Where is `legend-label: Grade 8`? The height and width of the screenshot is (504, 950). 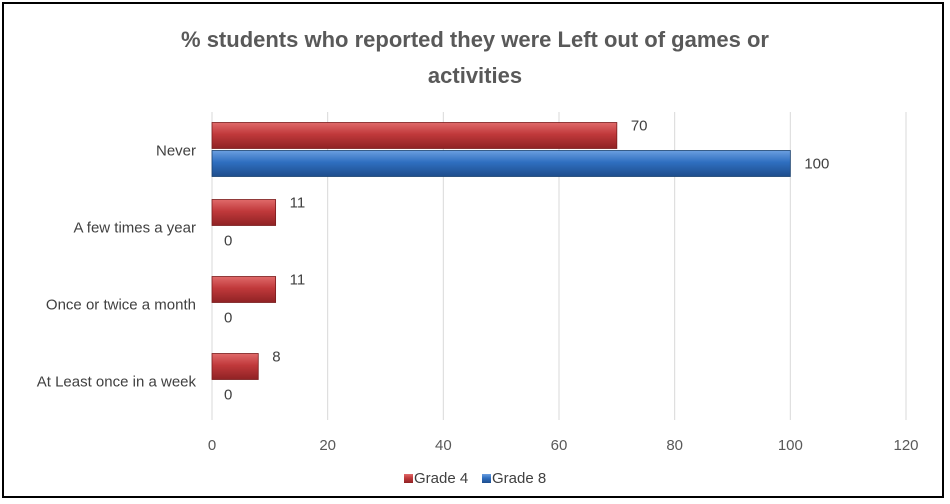
legend-label: Grade 8 is located at coordinates (519, 478).